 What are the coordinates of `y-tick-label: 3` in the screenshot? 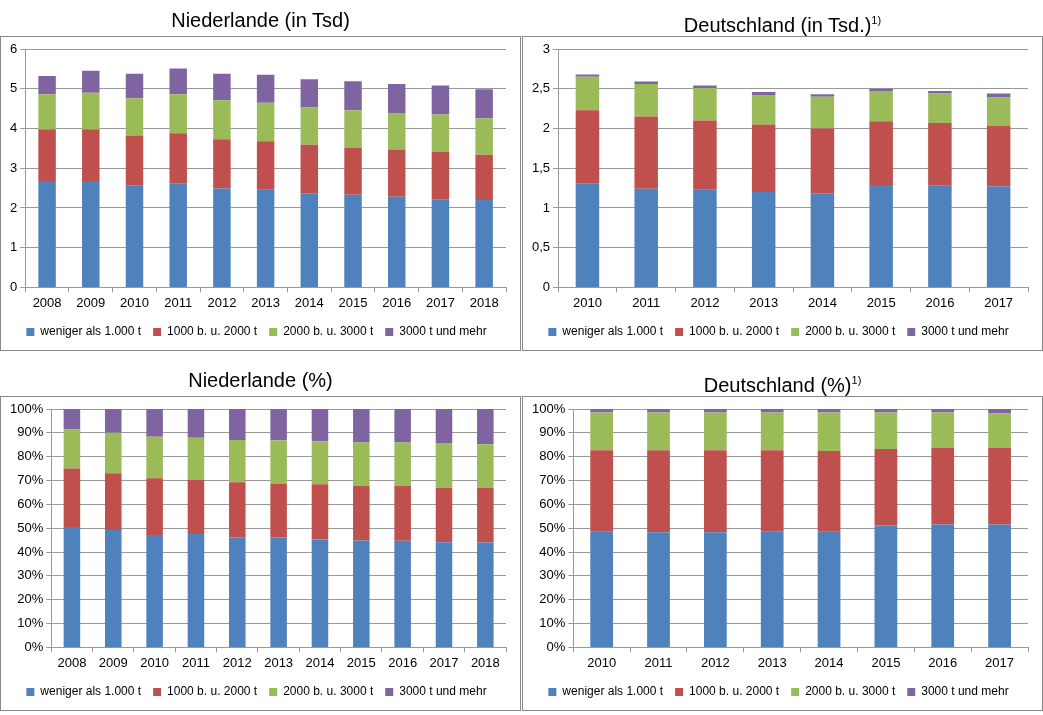 It's located at (546, 48).